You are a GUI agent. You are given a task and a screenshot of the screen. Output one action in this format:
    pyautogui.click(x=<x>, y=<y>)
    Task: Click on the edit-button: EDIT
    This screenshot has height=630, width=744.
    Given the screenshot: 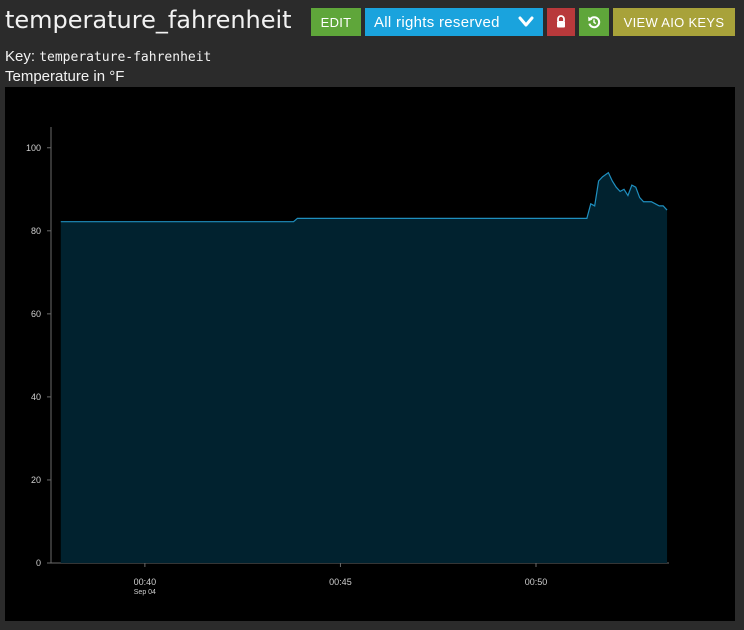 What is the action you would take?
    pyautogui.click(x=336, y=22)
    